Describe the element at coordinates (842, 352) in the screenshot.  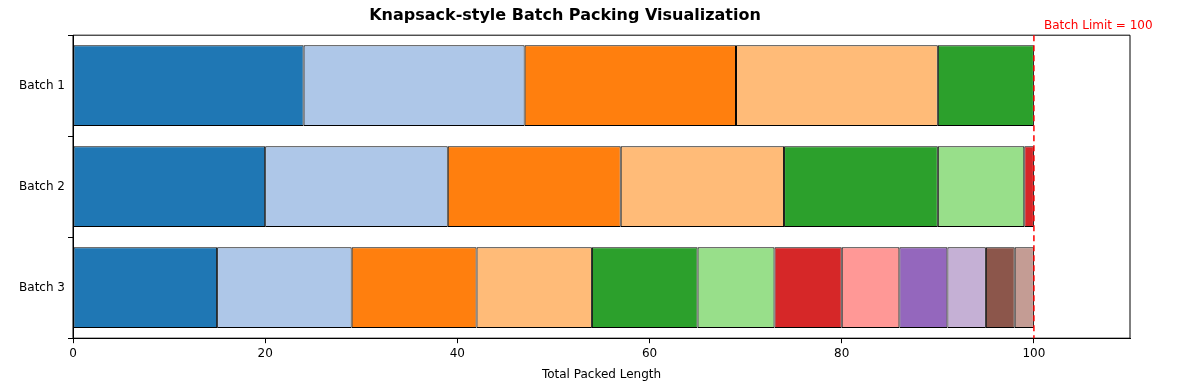
I see `x-tick-label: 80` at that location.